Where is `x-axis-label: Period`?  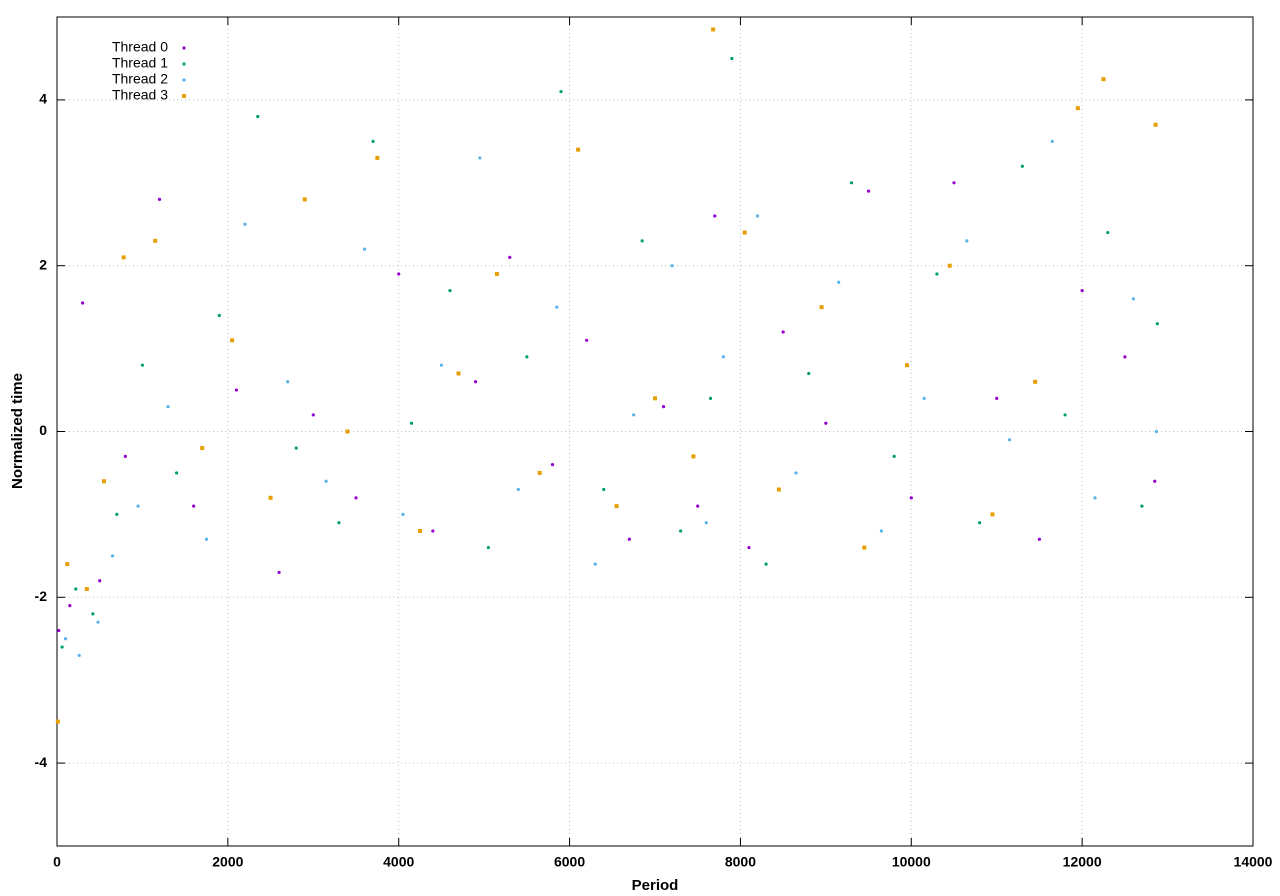
x-axis-label: Period is located at coordinates (655, 885).